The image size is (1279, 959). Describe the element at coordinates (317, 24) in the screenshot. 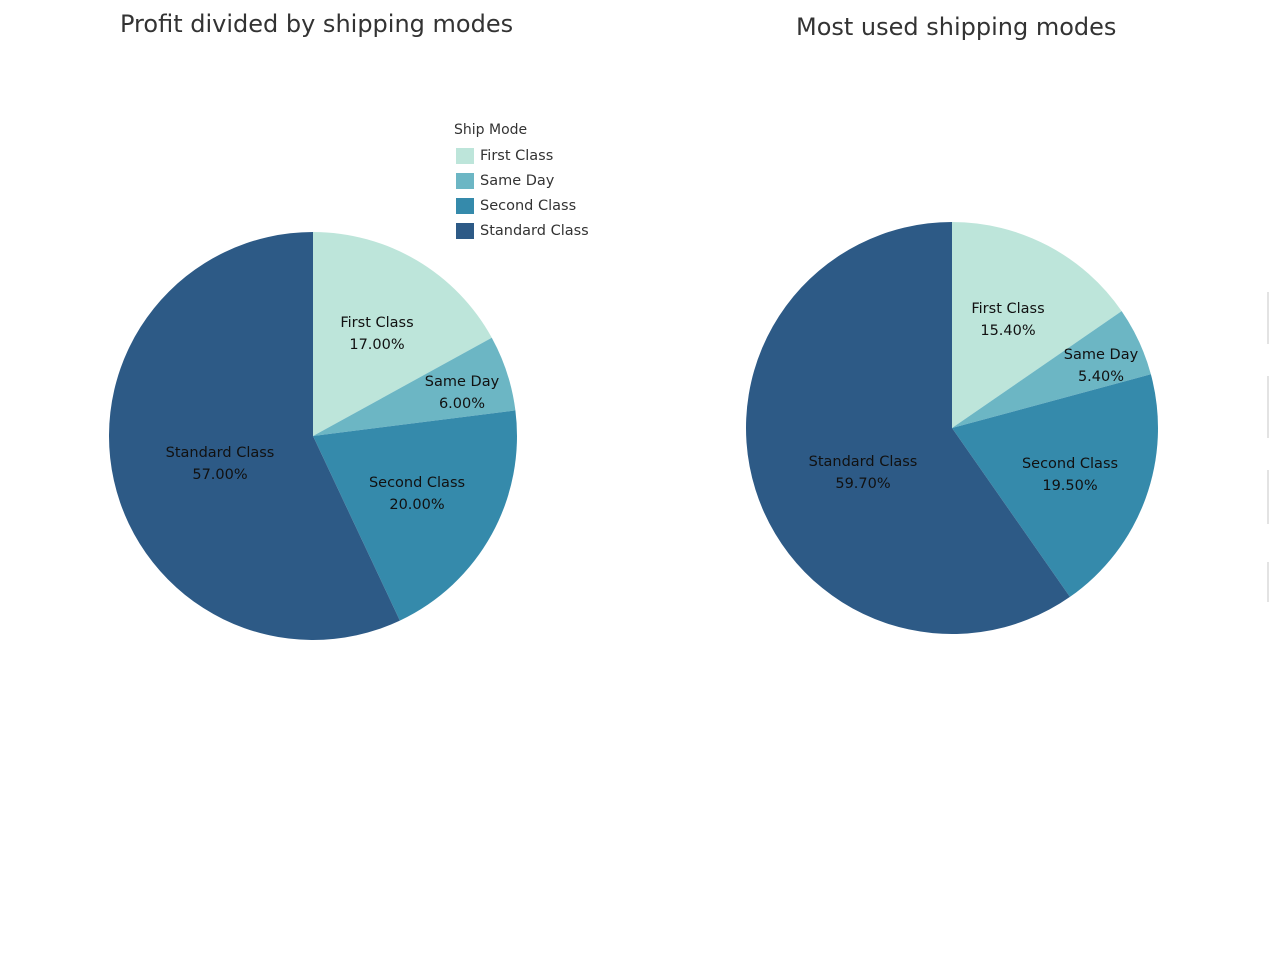

I see `chart-title-profit: Profit divided by shipping modes` at that location.